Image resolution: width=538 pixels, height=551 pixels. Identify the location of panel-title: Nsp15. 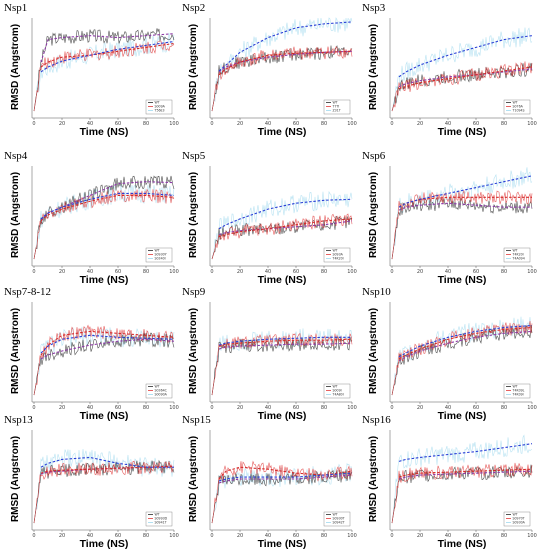
(196, 420).